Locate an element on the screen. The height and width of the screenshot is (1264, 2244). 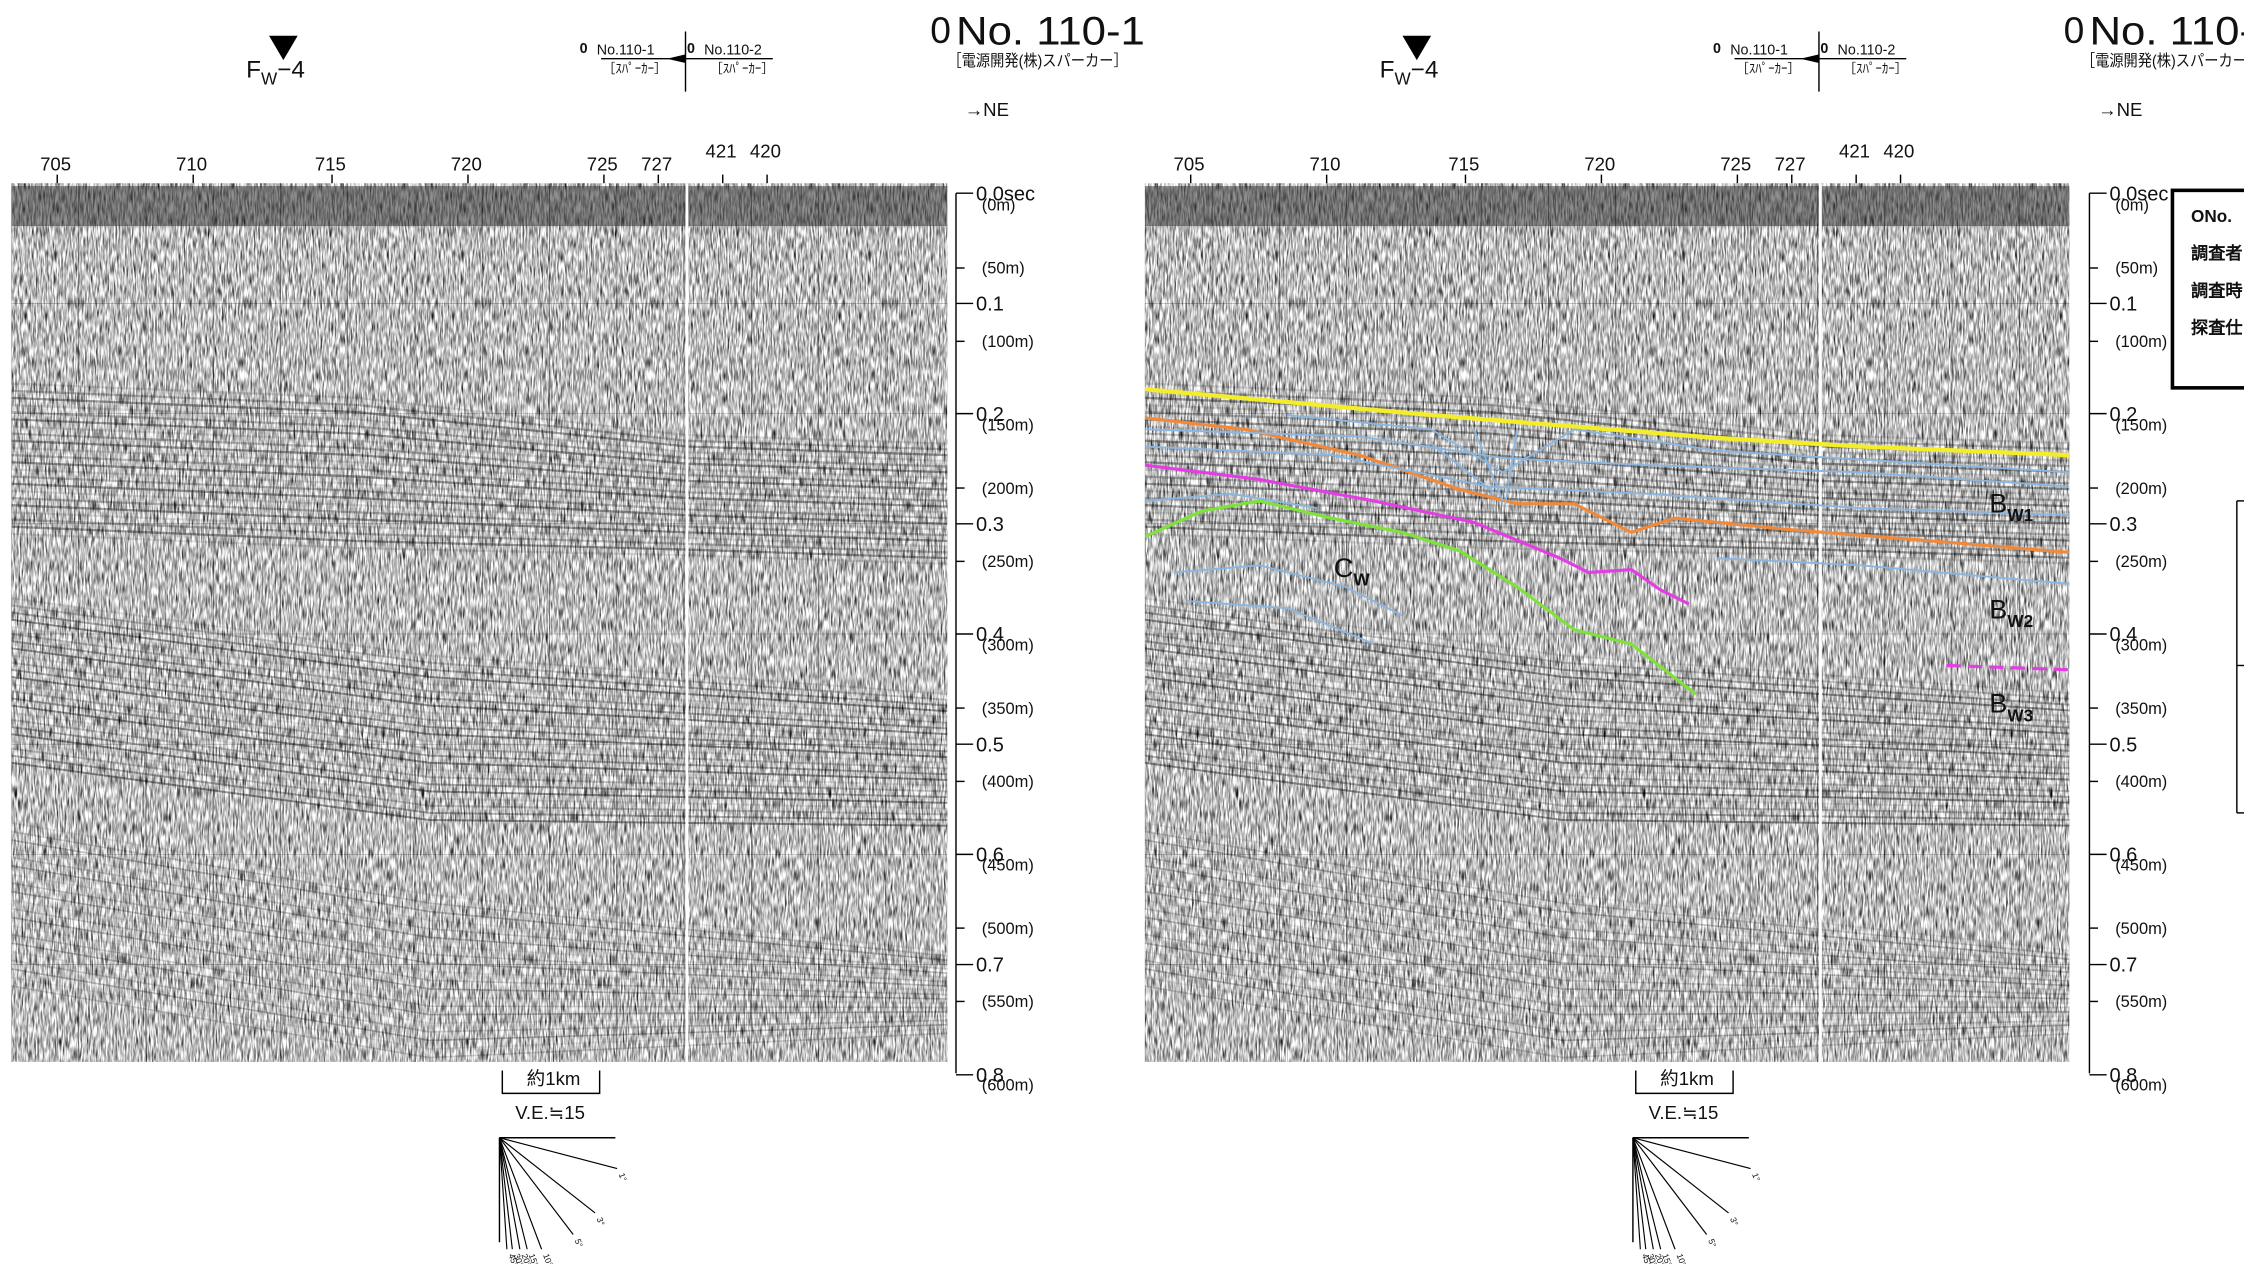
unit-sub: W1 is located at coordinates (2020, 515).